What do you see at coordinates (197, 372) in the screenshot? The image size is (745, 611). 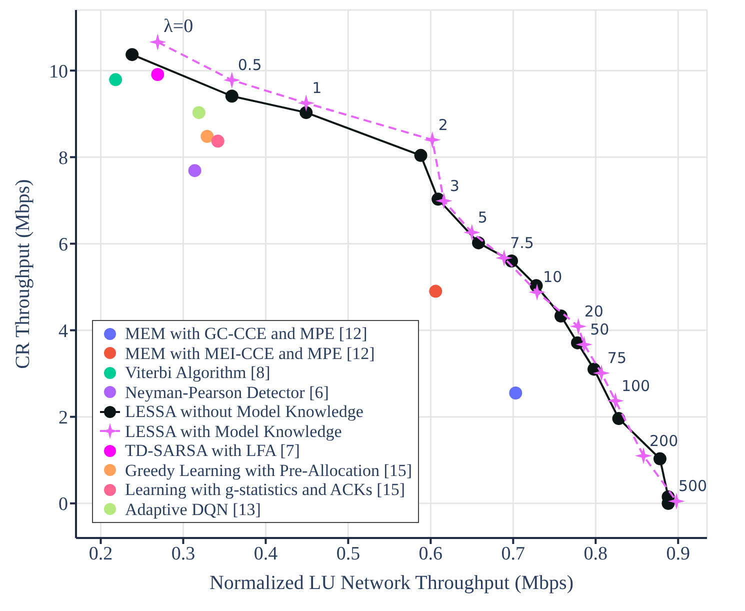 I see `legend-label: Viterbi Algorithm [8]` at bounding box center [197, 372].